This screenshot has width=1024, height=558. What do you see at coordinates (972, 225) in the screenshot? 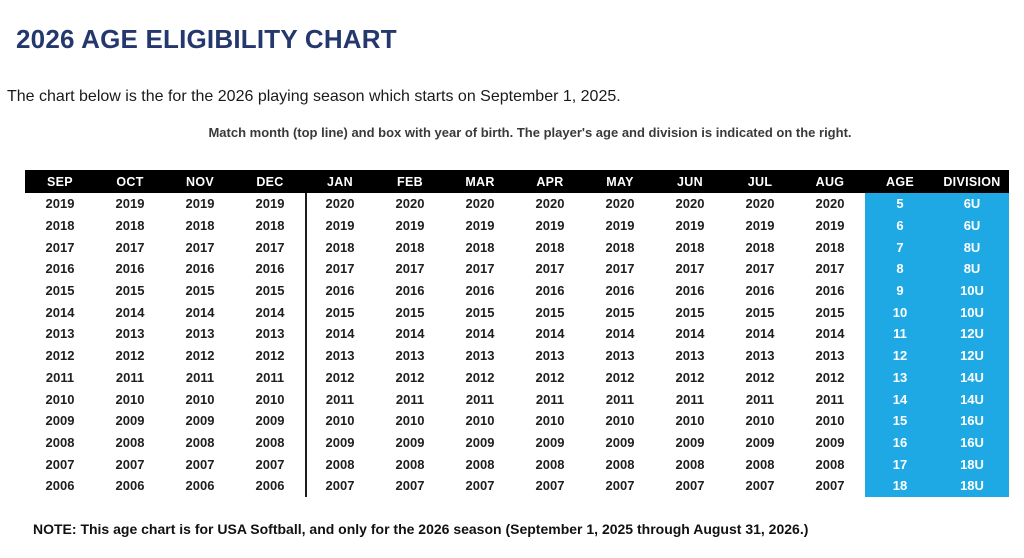
I see `division-cell: 6U` at bounding box center [972, 225].